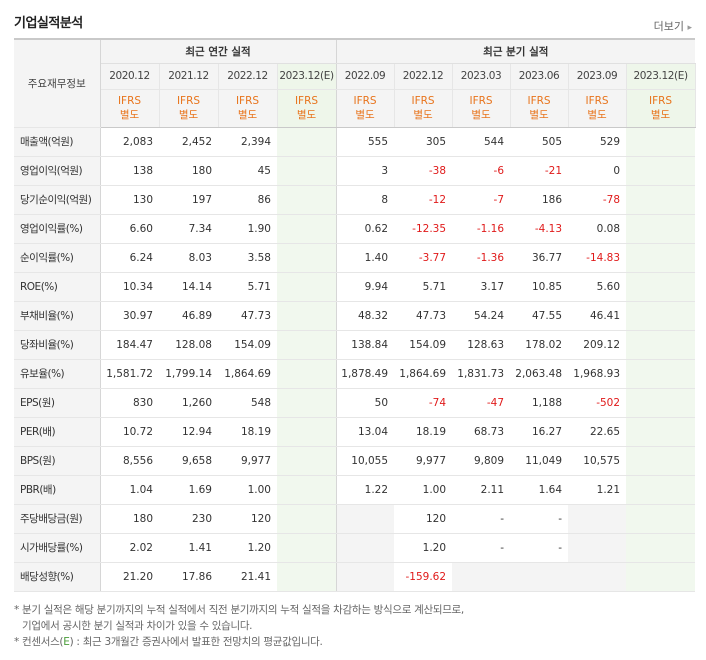  What do you see at coordinates (57, 345) in the screenshot?
I see `row-label: 당좌비율(%)` at bounding box center [57, 345].